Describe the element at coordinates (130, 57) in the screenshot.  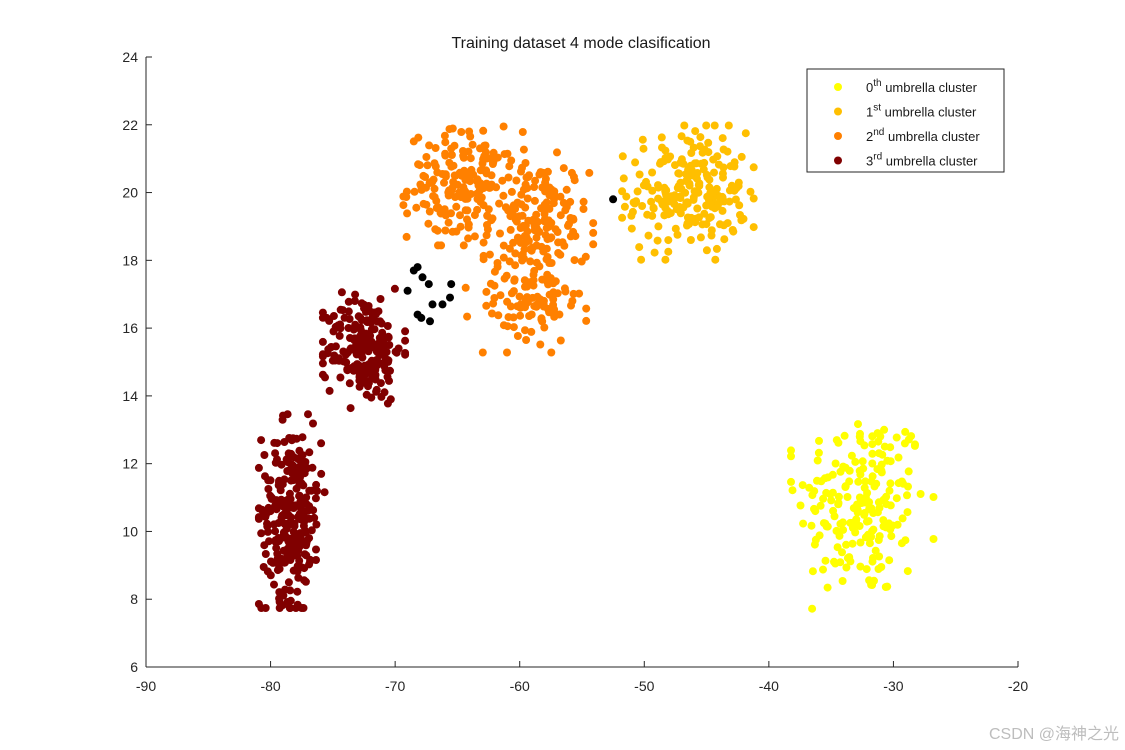
I see `y-tick-label: 24` at that location.